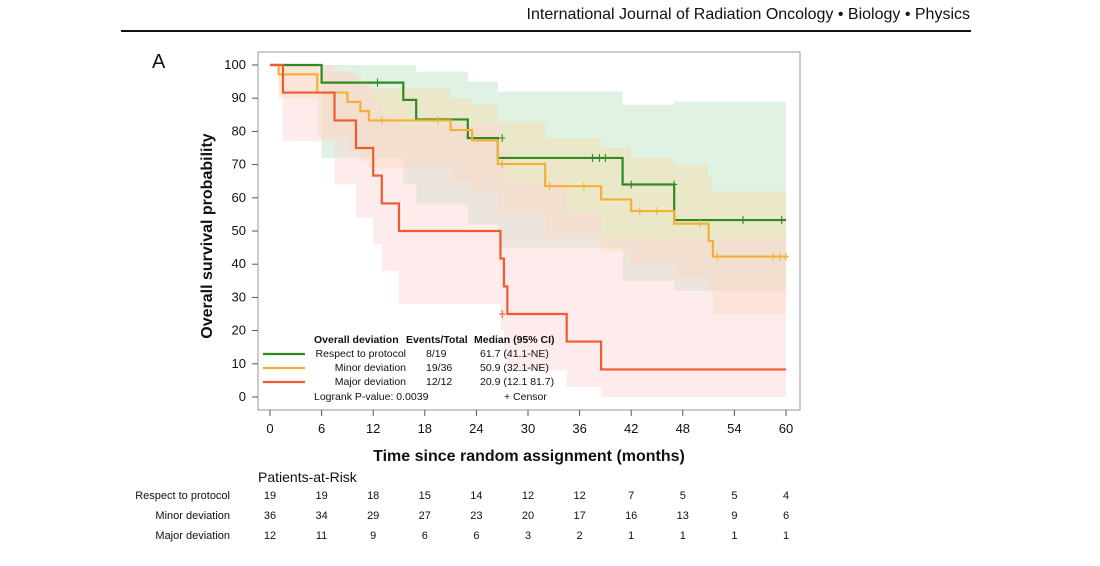 The width and height of the screenshot is (1100, 566). I want to click on risk-cell: 15, so click(424, 496).